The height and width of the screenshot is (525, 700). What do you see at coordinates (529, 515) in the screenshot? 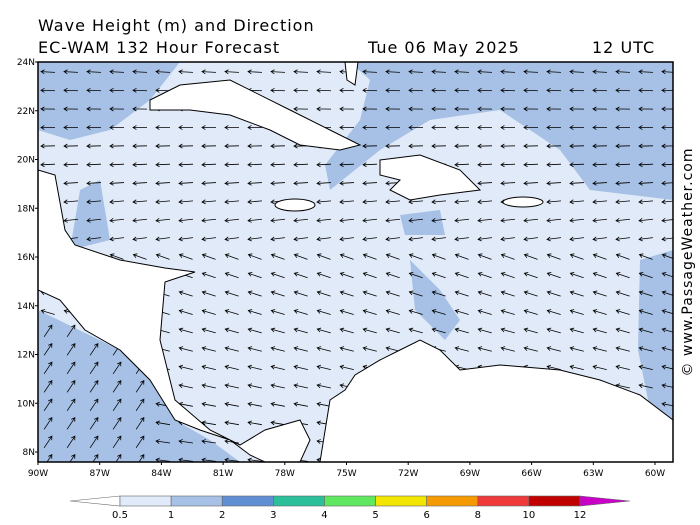
I see `colorbar-label: 10` at bounding box center [529, 515].